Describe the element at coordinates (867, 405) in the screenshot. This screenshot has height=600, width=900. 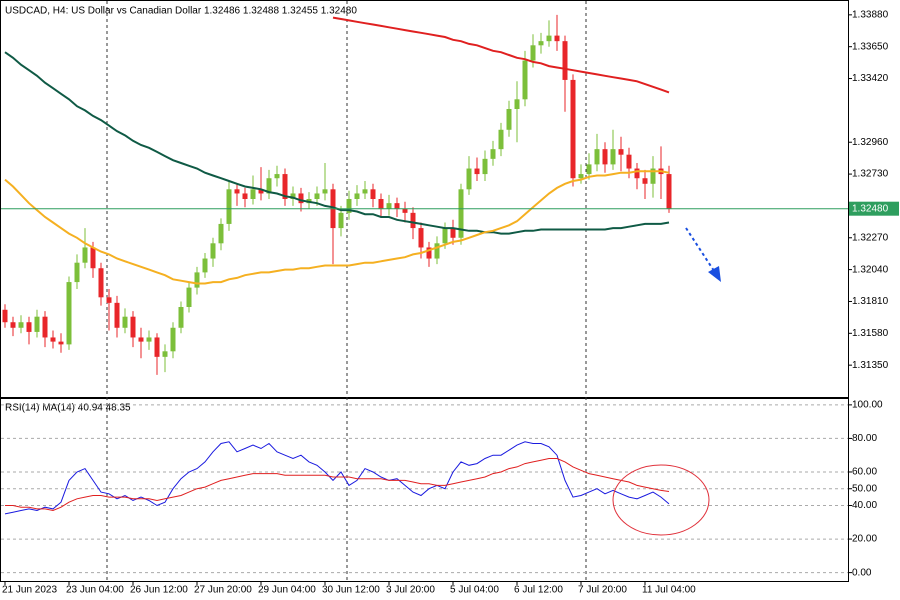
I see `y-tick-label: 100.00` at that location.